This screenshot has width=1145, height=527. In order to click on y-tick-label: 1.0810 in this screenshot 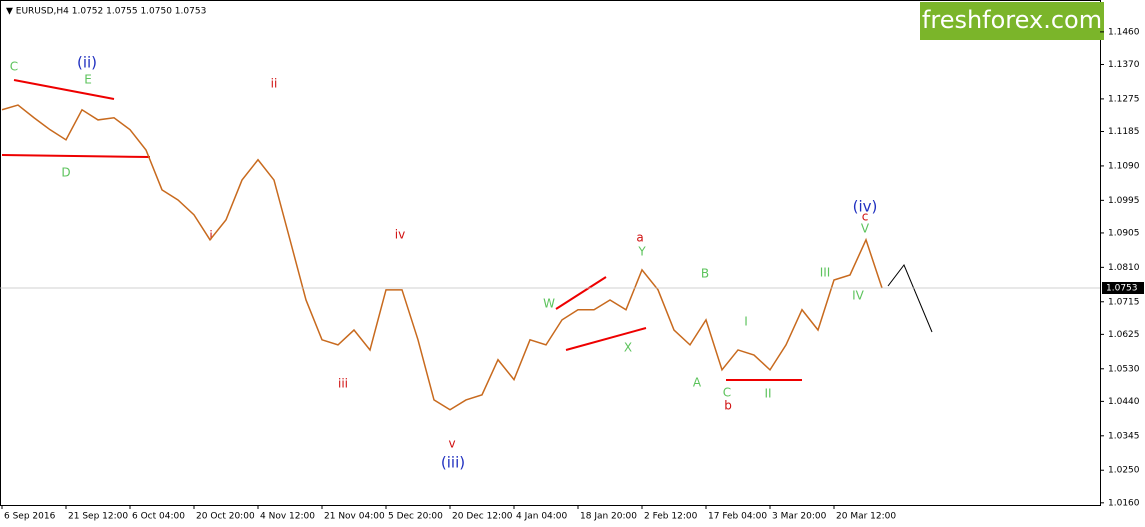, I will do `click(1124, 268)`.